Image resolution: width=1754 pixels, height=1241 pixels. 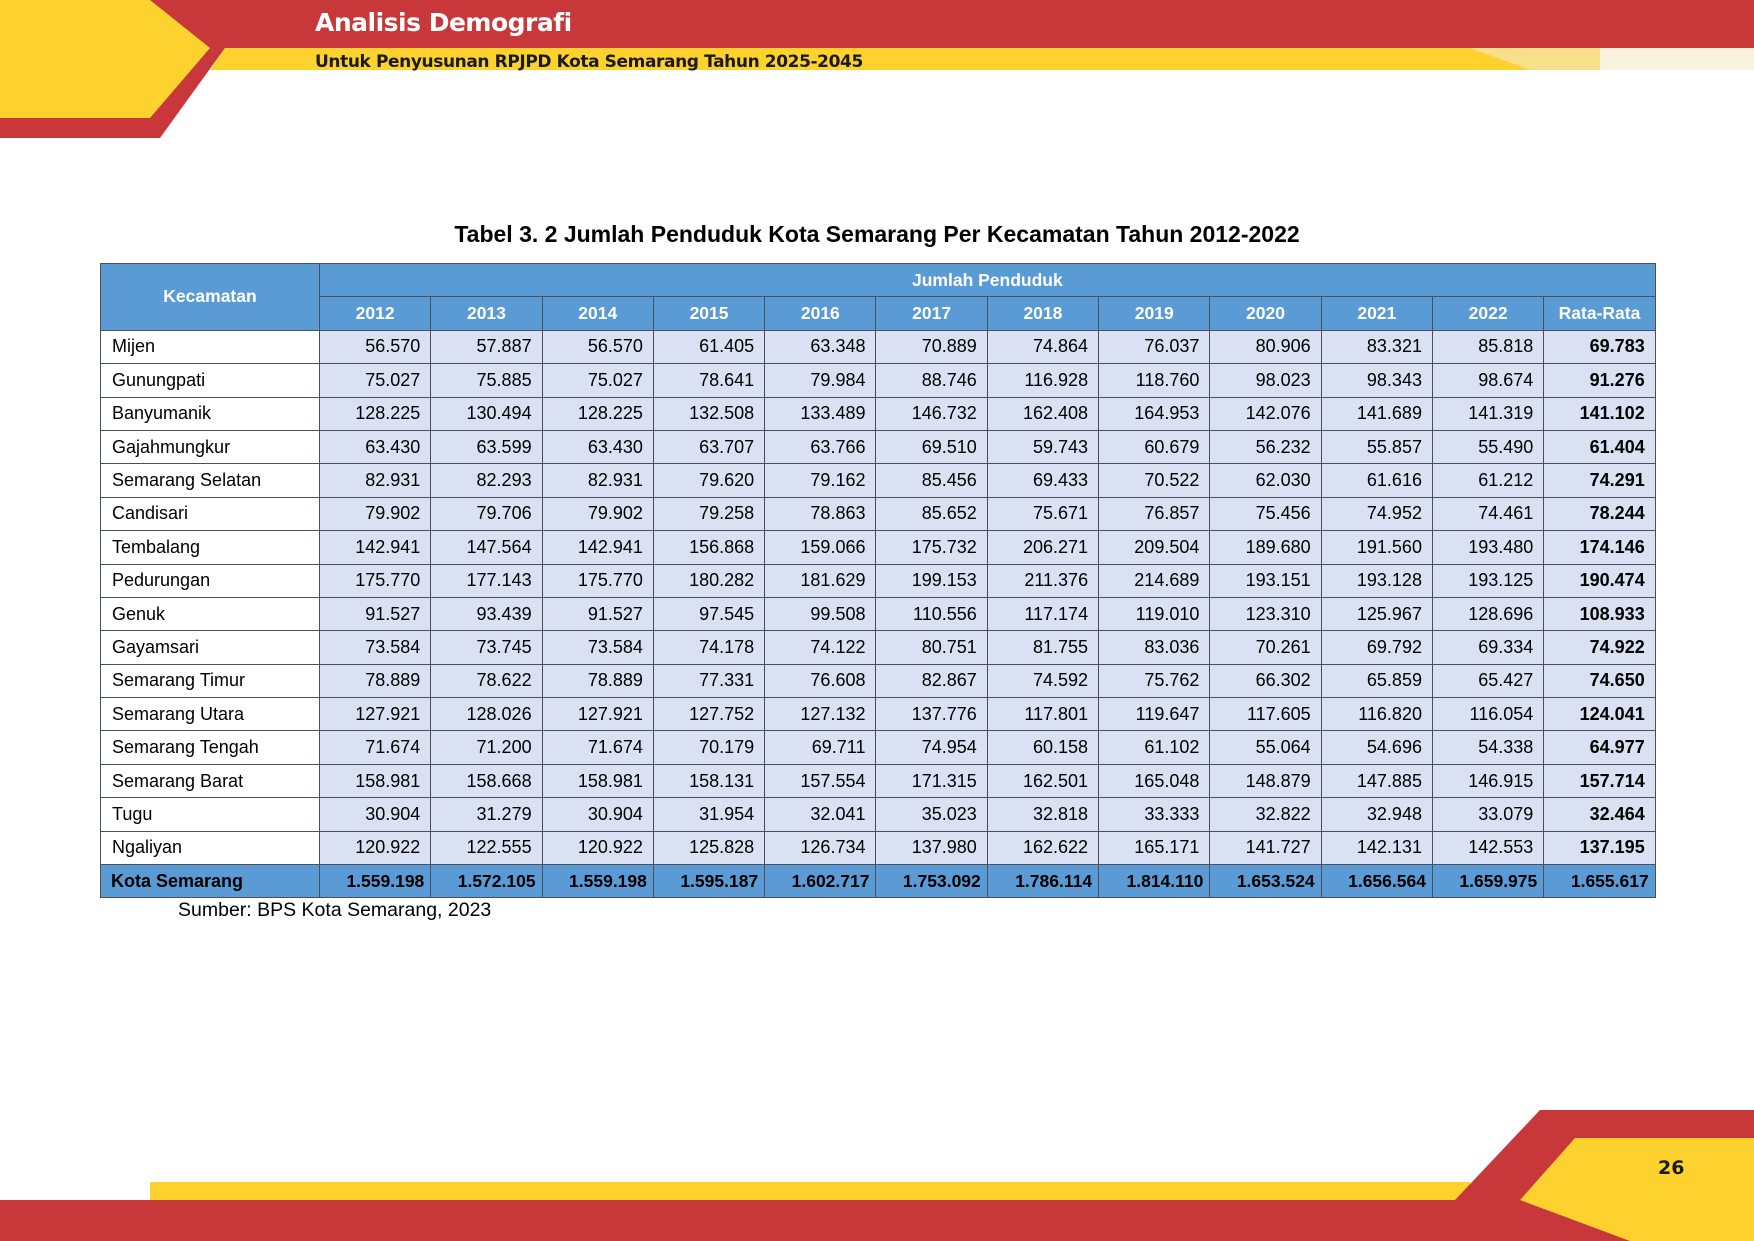 I want to click on population-cell: 76.037, so click(x=1154, y=347).